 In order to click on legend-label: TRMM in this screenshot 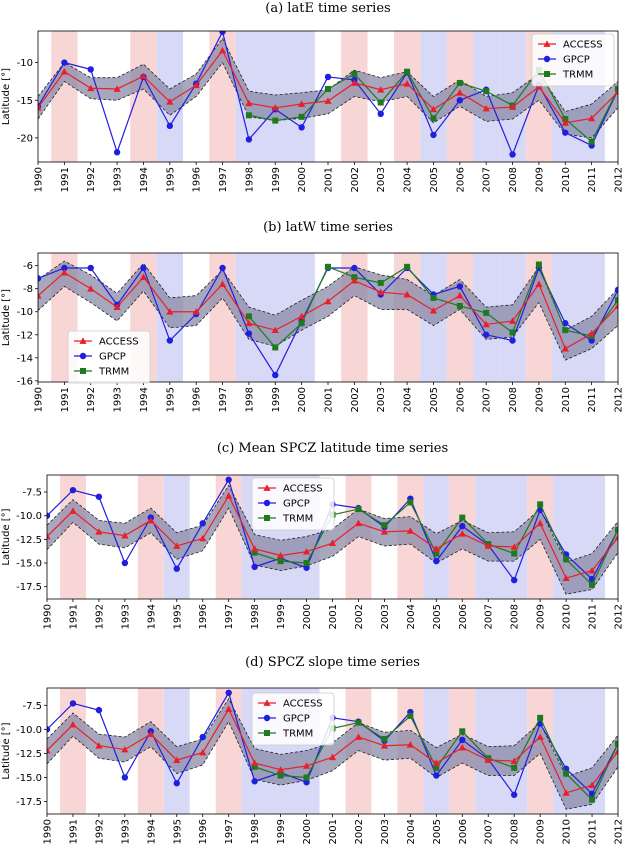, I will do `click(113, 372)`.